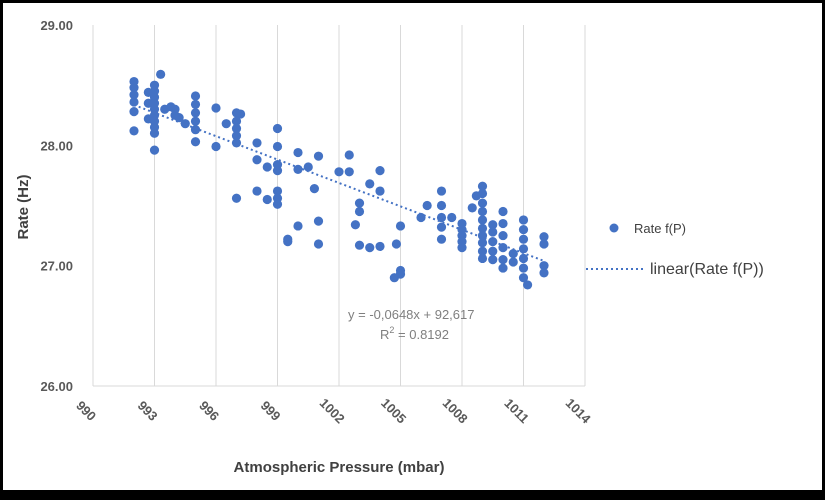 The image size is (825, 500). I want to click on x-tick-label: 999, so click(271, 411).